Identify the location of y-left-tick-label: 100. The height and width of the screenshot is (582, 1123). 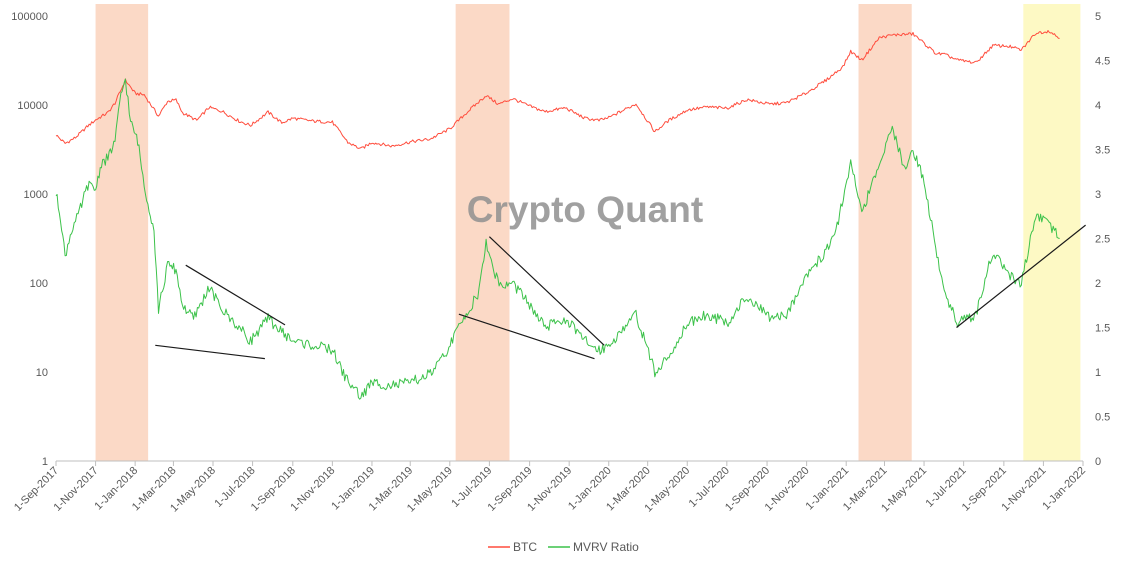
(39, 284).